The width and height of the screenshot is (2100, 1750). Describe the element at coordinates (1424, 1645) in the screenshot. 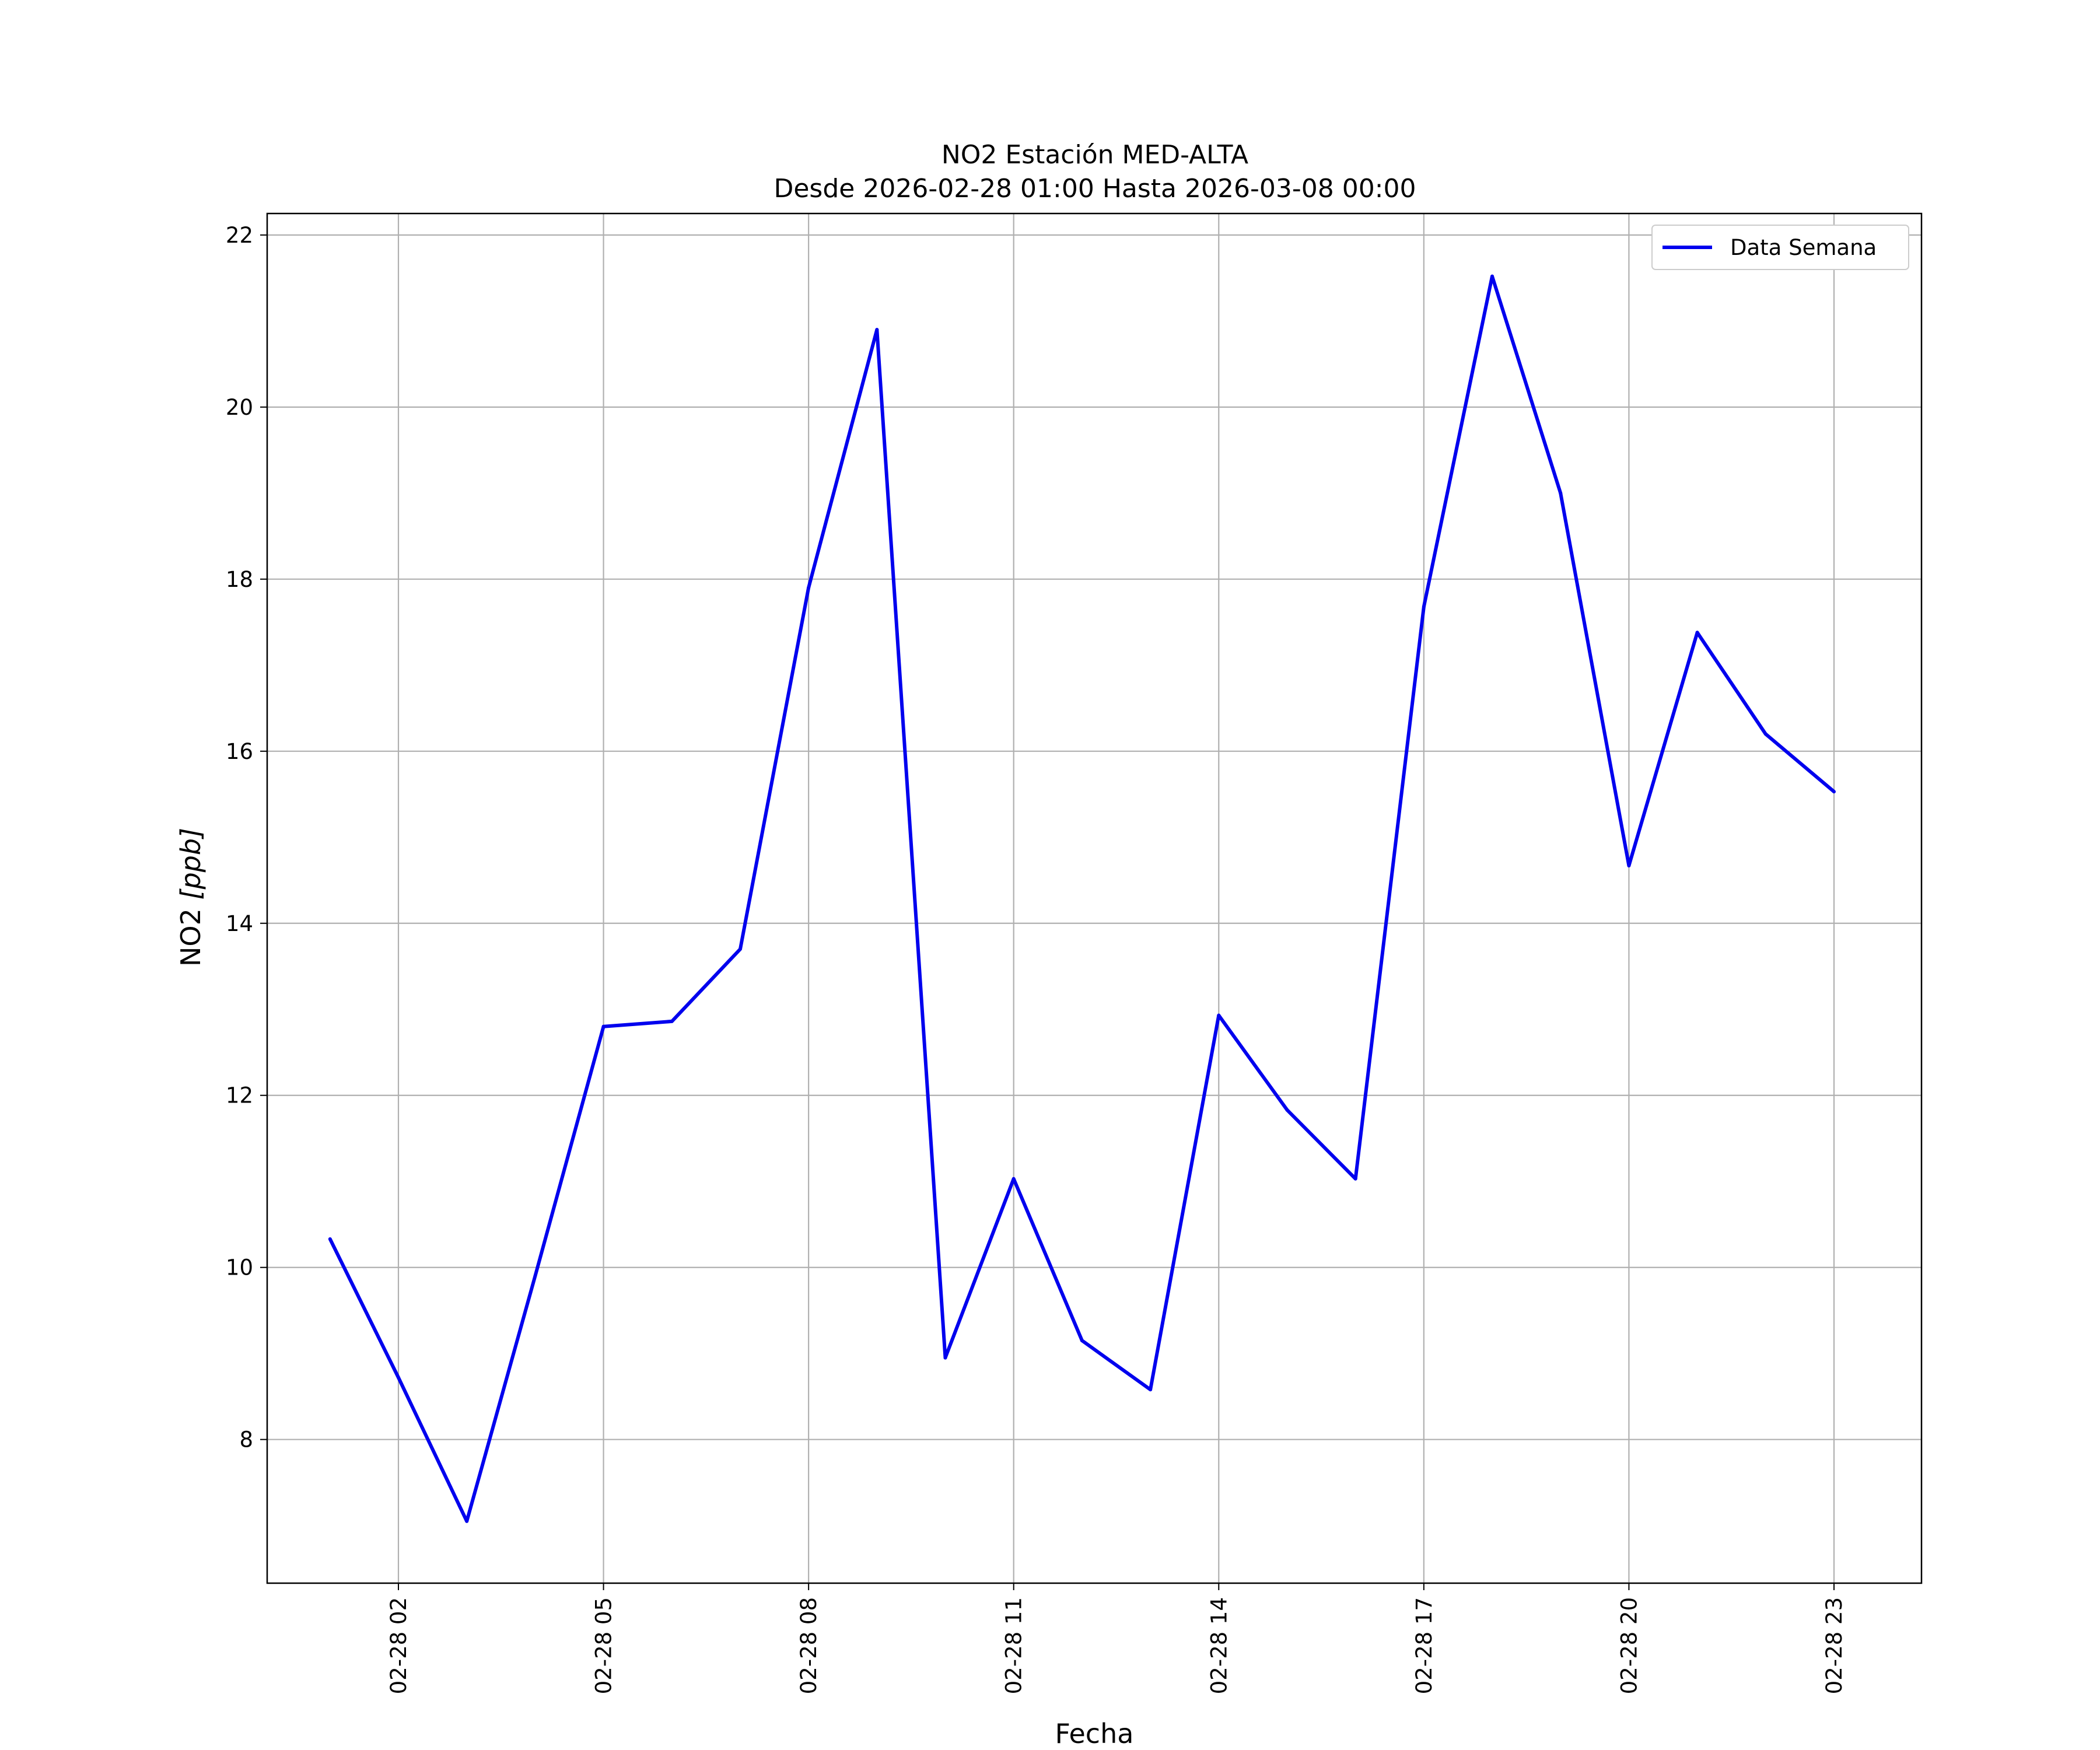

I see `x-tick-label: 02-28 17` at that location.